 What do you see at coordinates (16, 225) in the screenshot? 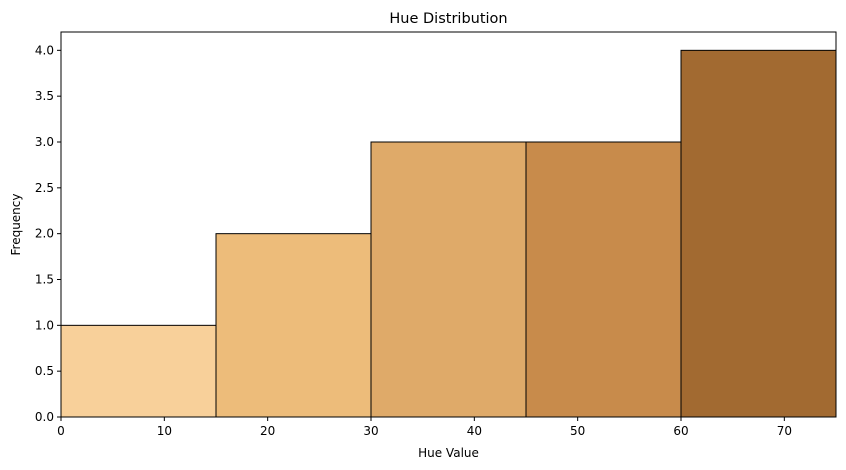
I see `y-axis-label: Frequency` at bounding box center [16, 225].